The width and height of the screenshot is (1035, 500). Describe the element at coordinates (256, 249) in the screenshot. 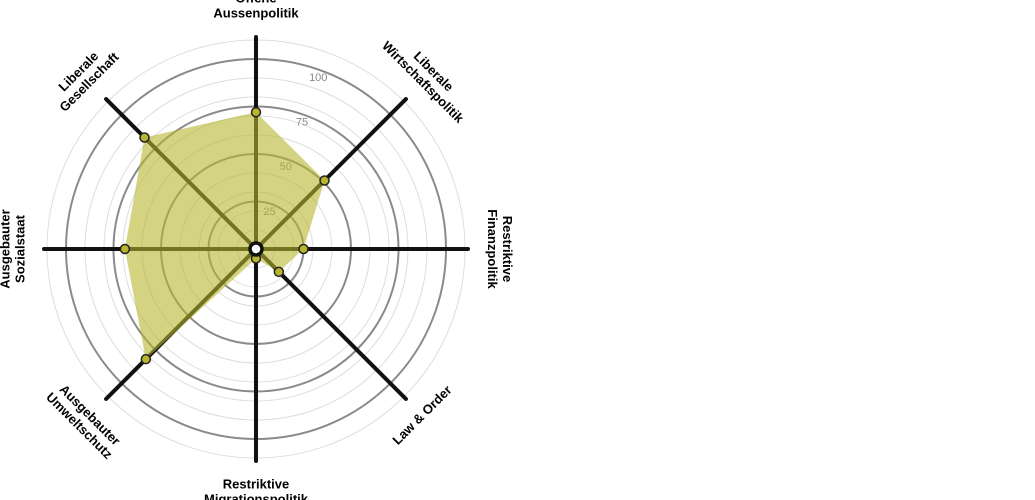

I see `center-hub` at that location.